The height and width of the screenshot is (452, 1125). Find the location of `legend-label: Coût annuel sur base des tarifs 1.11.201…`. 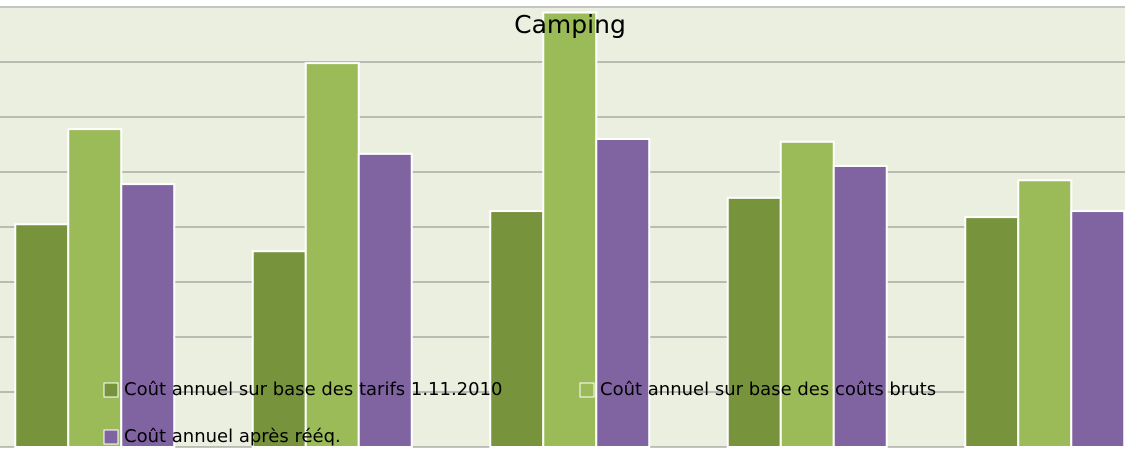

legend-label: Coût annuel sur base des tarifs 1.11.201… is located at coordinates (313, 389).